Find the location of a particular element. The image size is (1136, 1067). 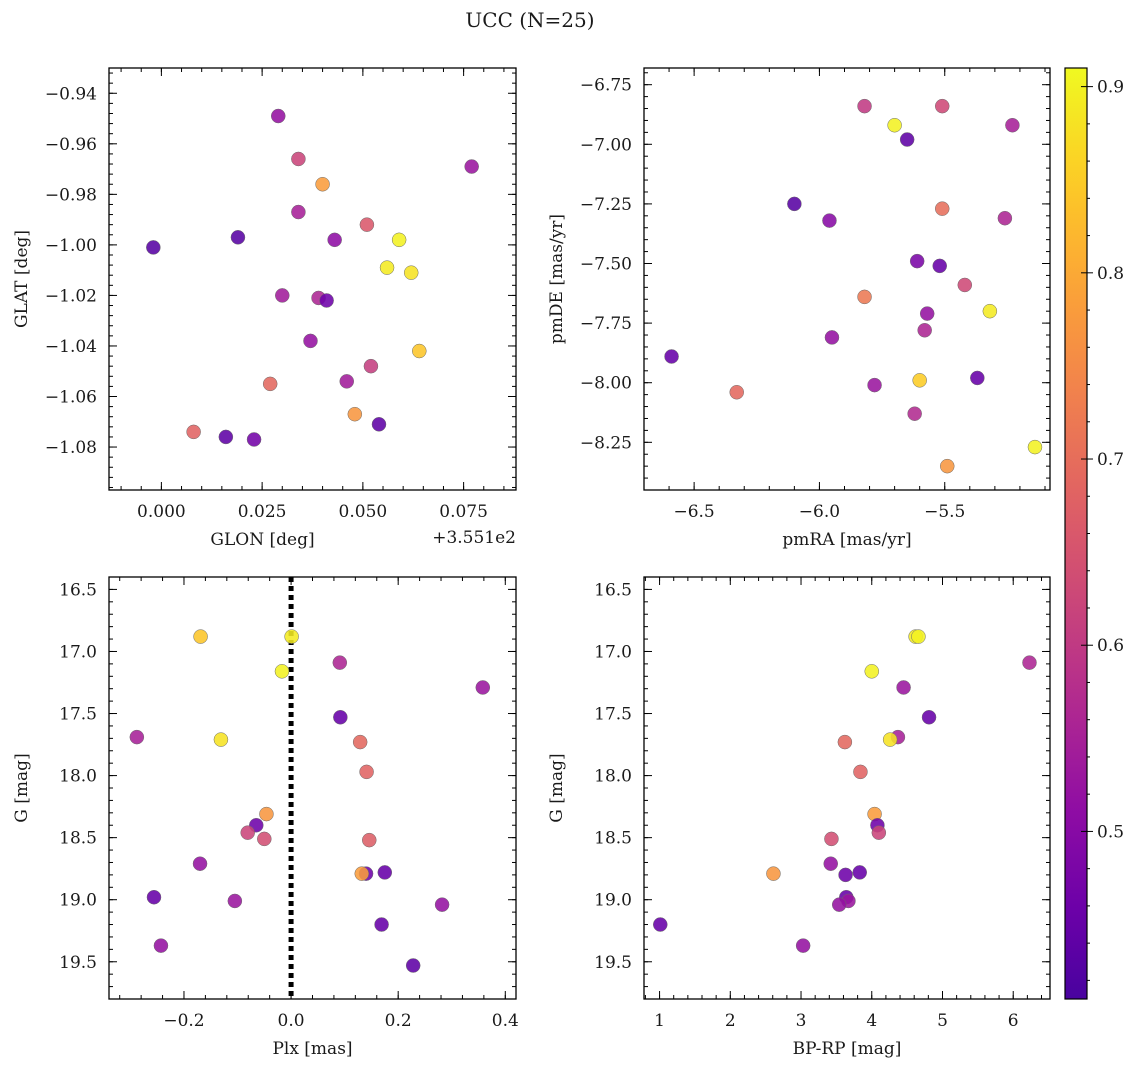

x-tick-label: 0.2 is located at coordinates (398, 1021).